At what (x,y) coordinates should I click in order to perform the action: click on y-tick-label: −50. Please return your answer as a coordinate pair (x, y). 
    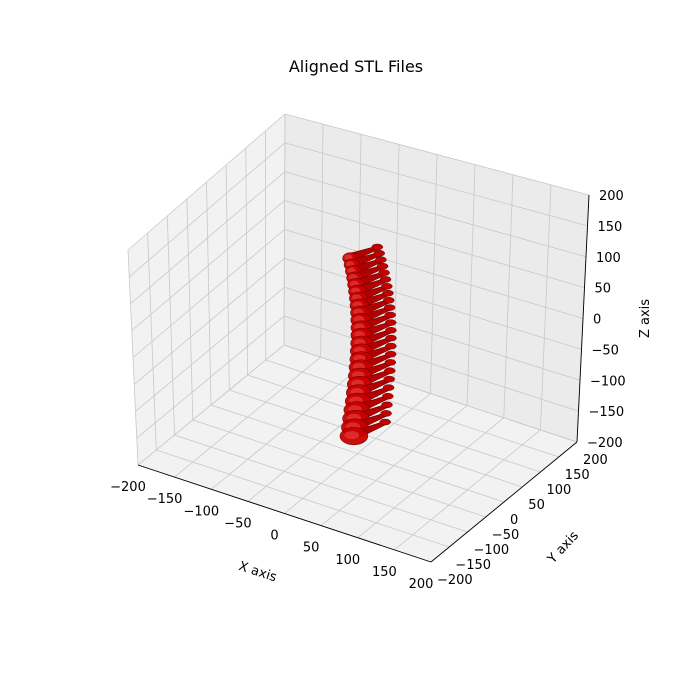
    Looking at the image, I should click on (505, 535).